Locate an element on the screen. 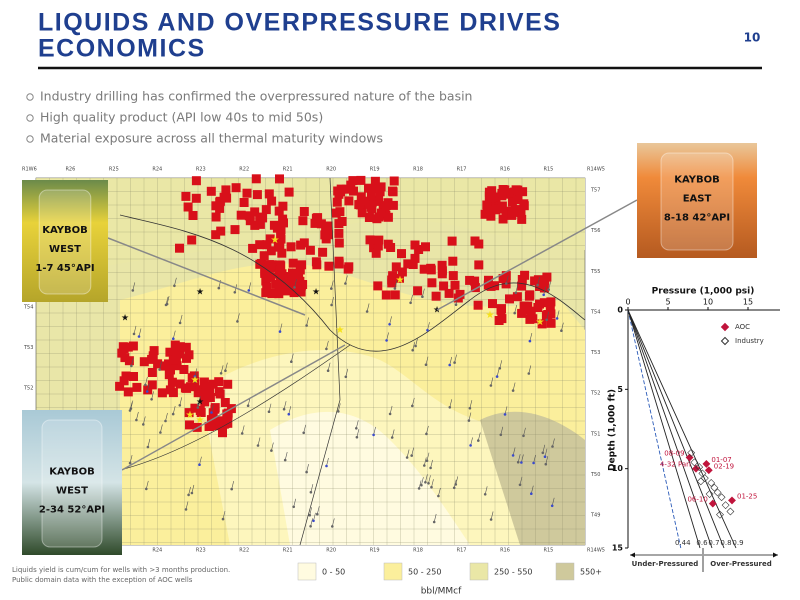 This screenshot has width=800, height=600. range-label: R19 is located at coordinates (375, 551).